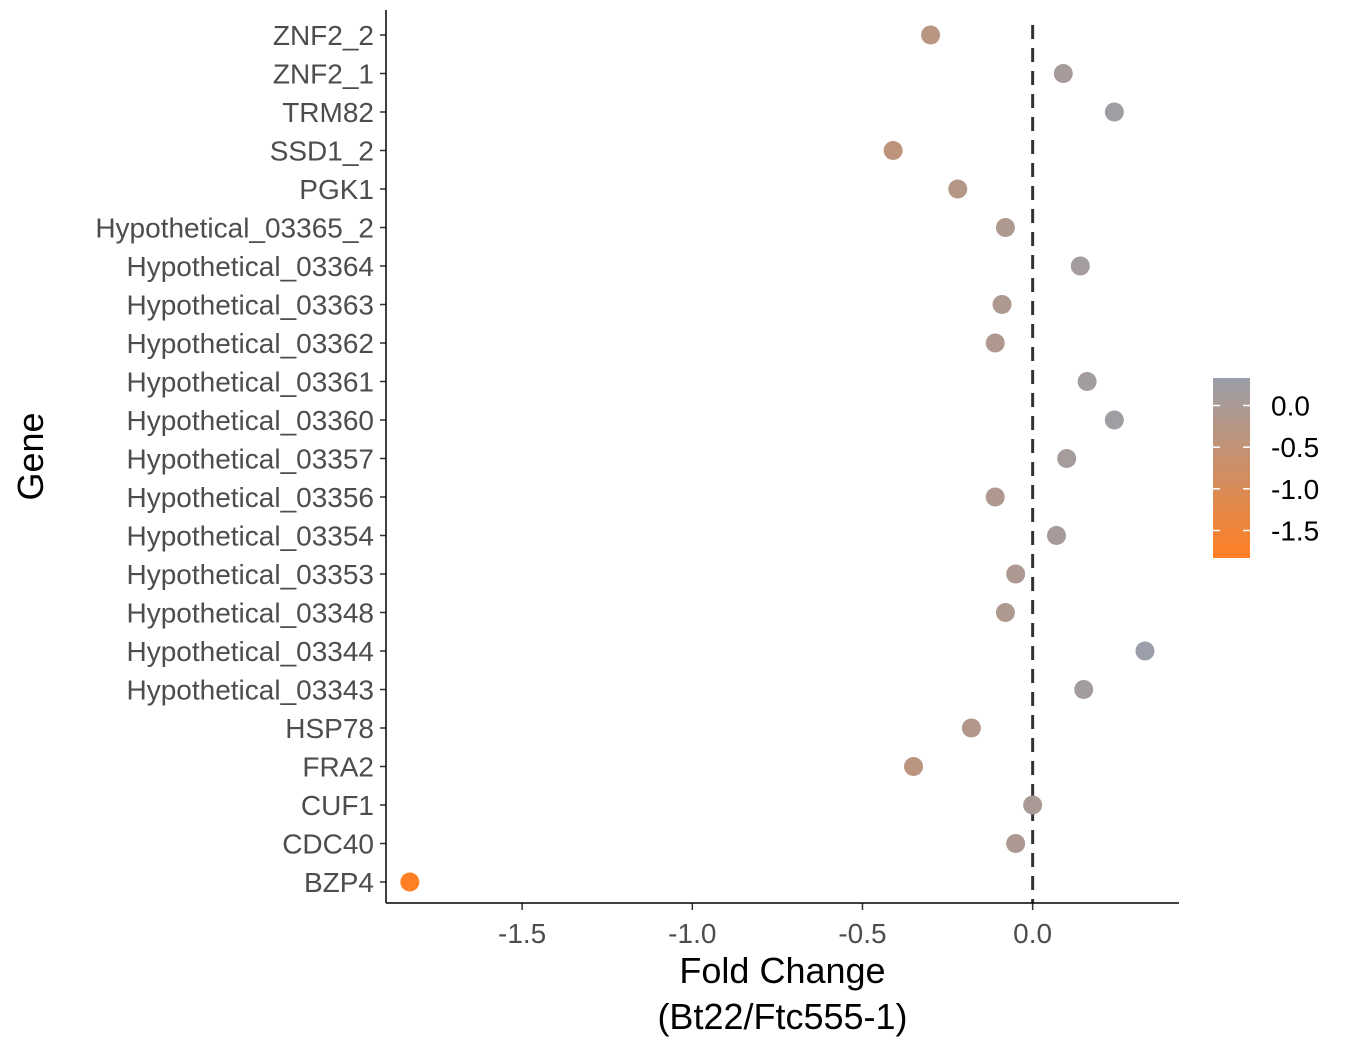 This screenshot has height=1050, width=1350. Describe the element at coordinates (1032, 933) in the screenshot. I see `x-tick-label: 0.0` at that location.